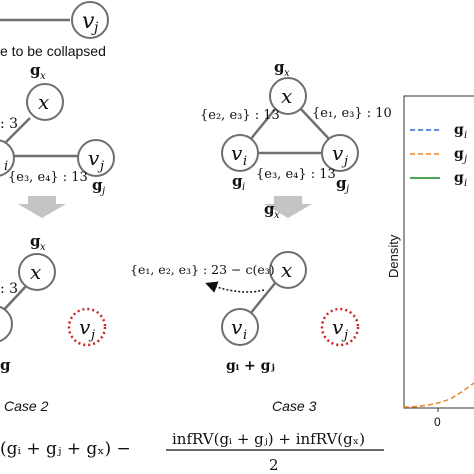 This screenshot has width=474, height=474. I want to click on density-plot: Density 0 g i g j g i, so click(430, 262).